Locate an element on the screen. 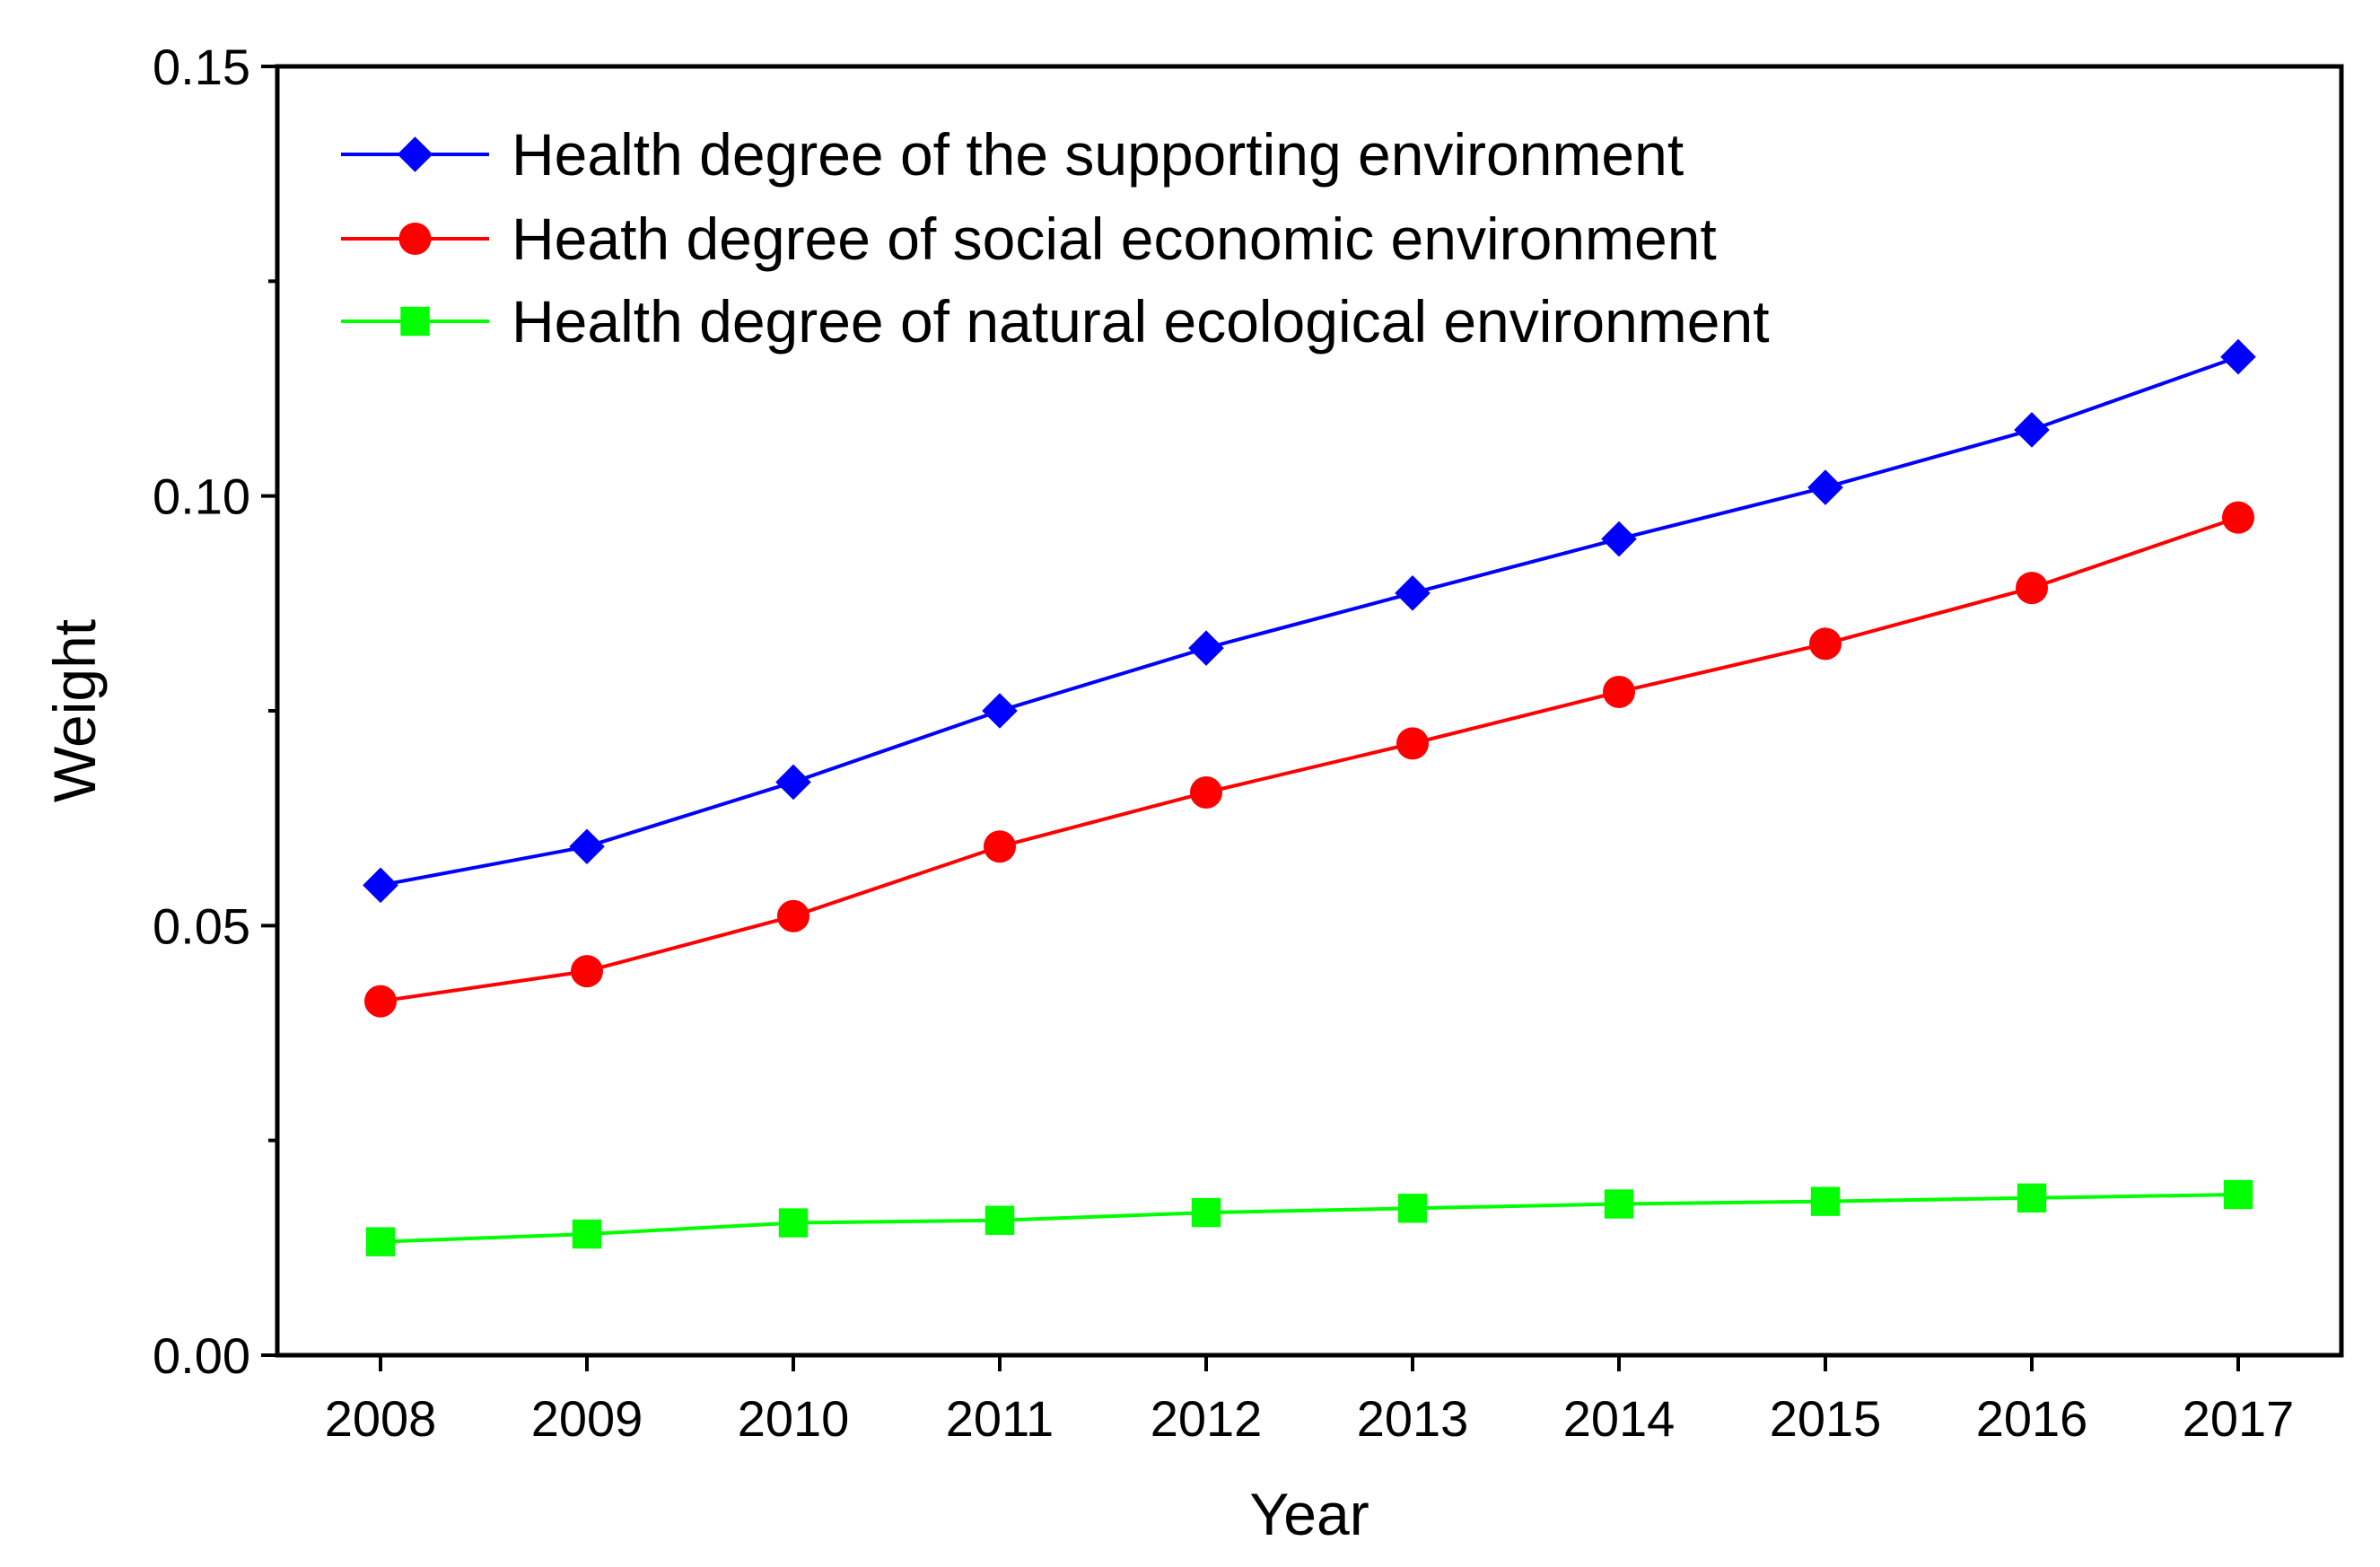 The image size is (2380, 1567). x-tick-label: 2015 is located at coordinates (1826, 1418).